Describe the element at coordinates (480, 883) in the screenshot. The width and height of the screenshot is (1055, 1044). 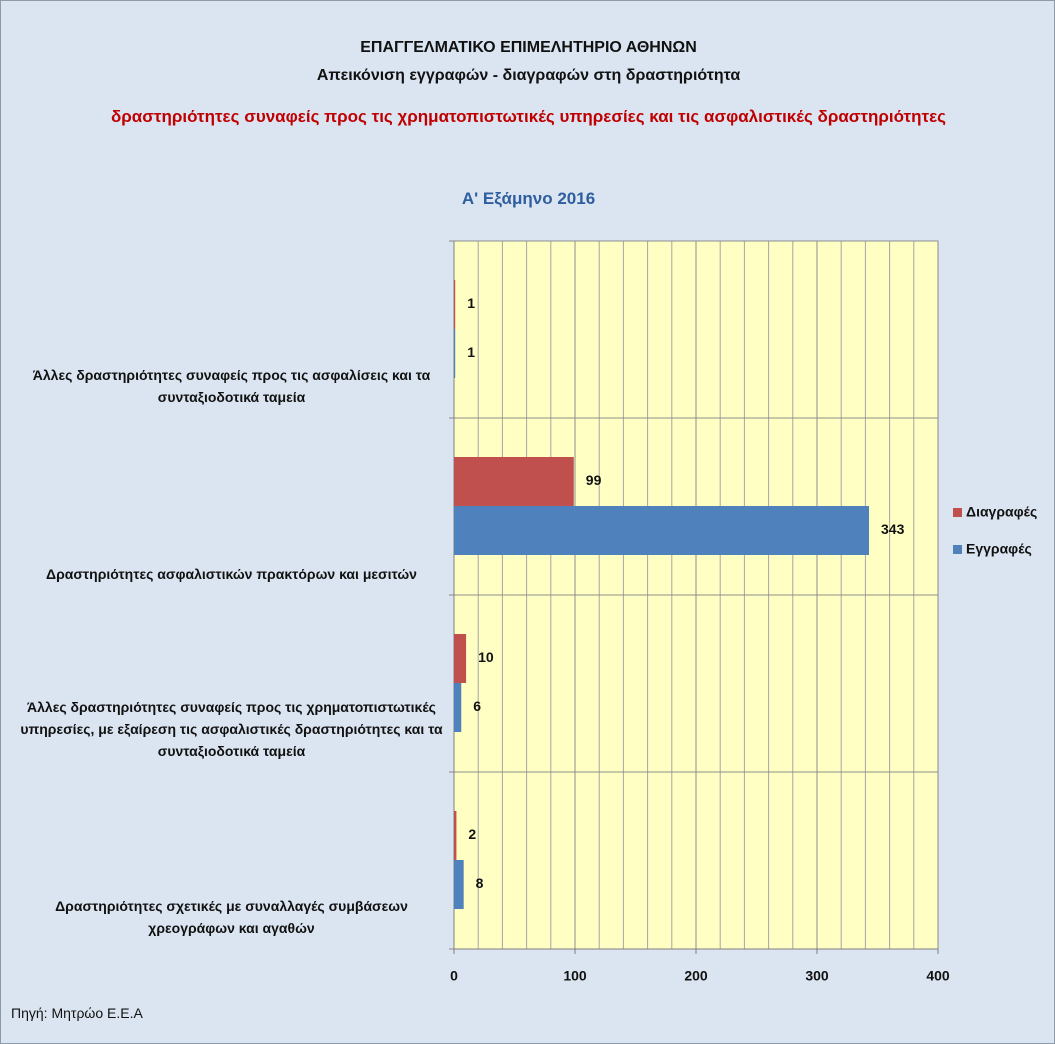
I see `value-label: 8` at that location.